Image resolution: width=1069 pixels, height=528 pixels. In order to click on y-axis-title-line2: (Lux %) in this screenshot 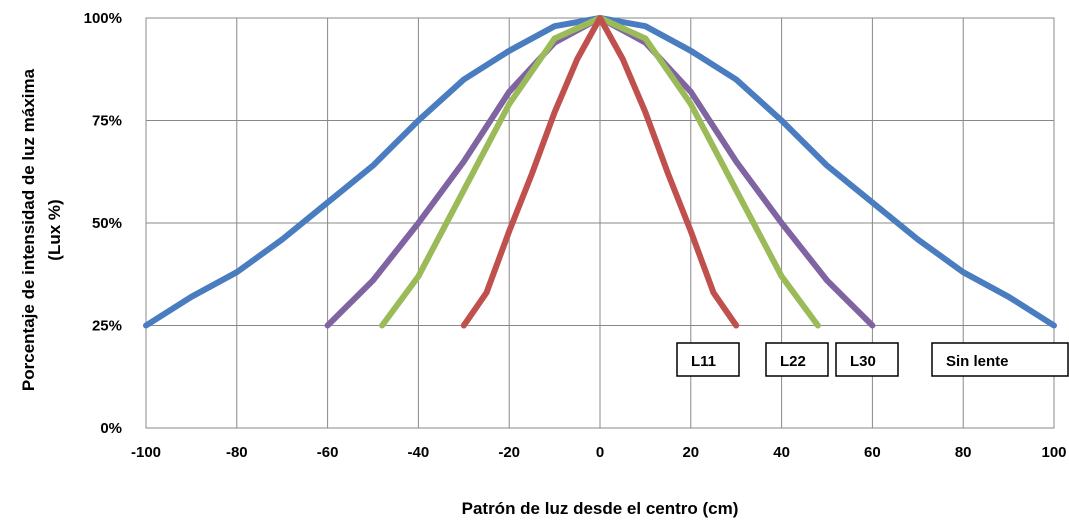, I will do `click(54, 229)`.